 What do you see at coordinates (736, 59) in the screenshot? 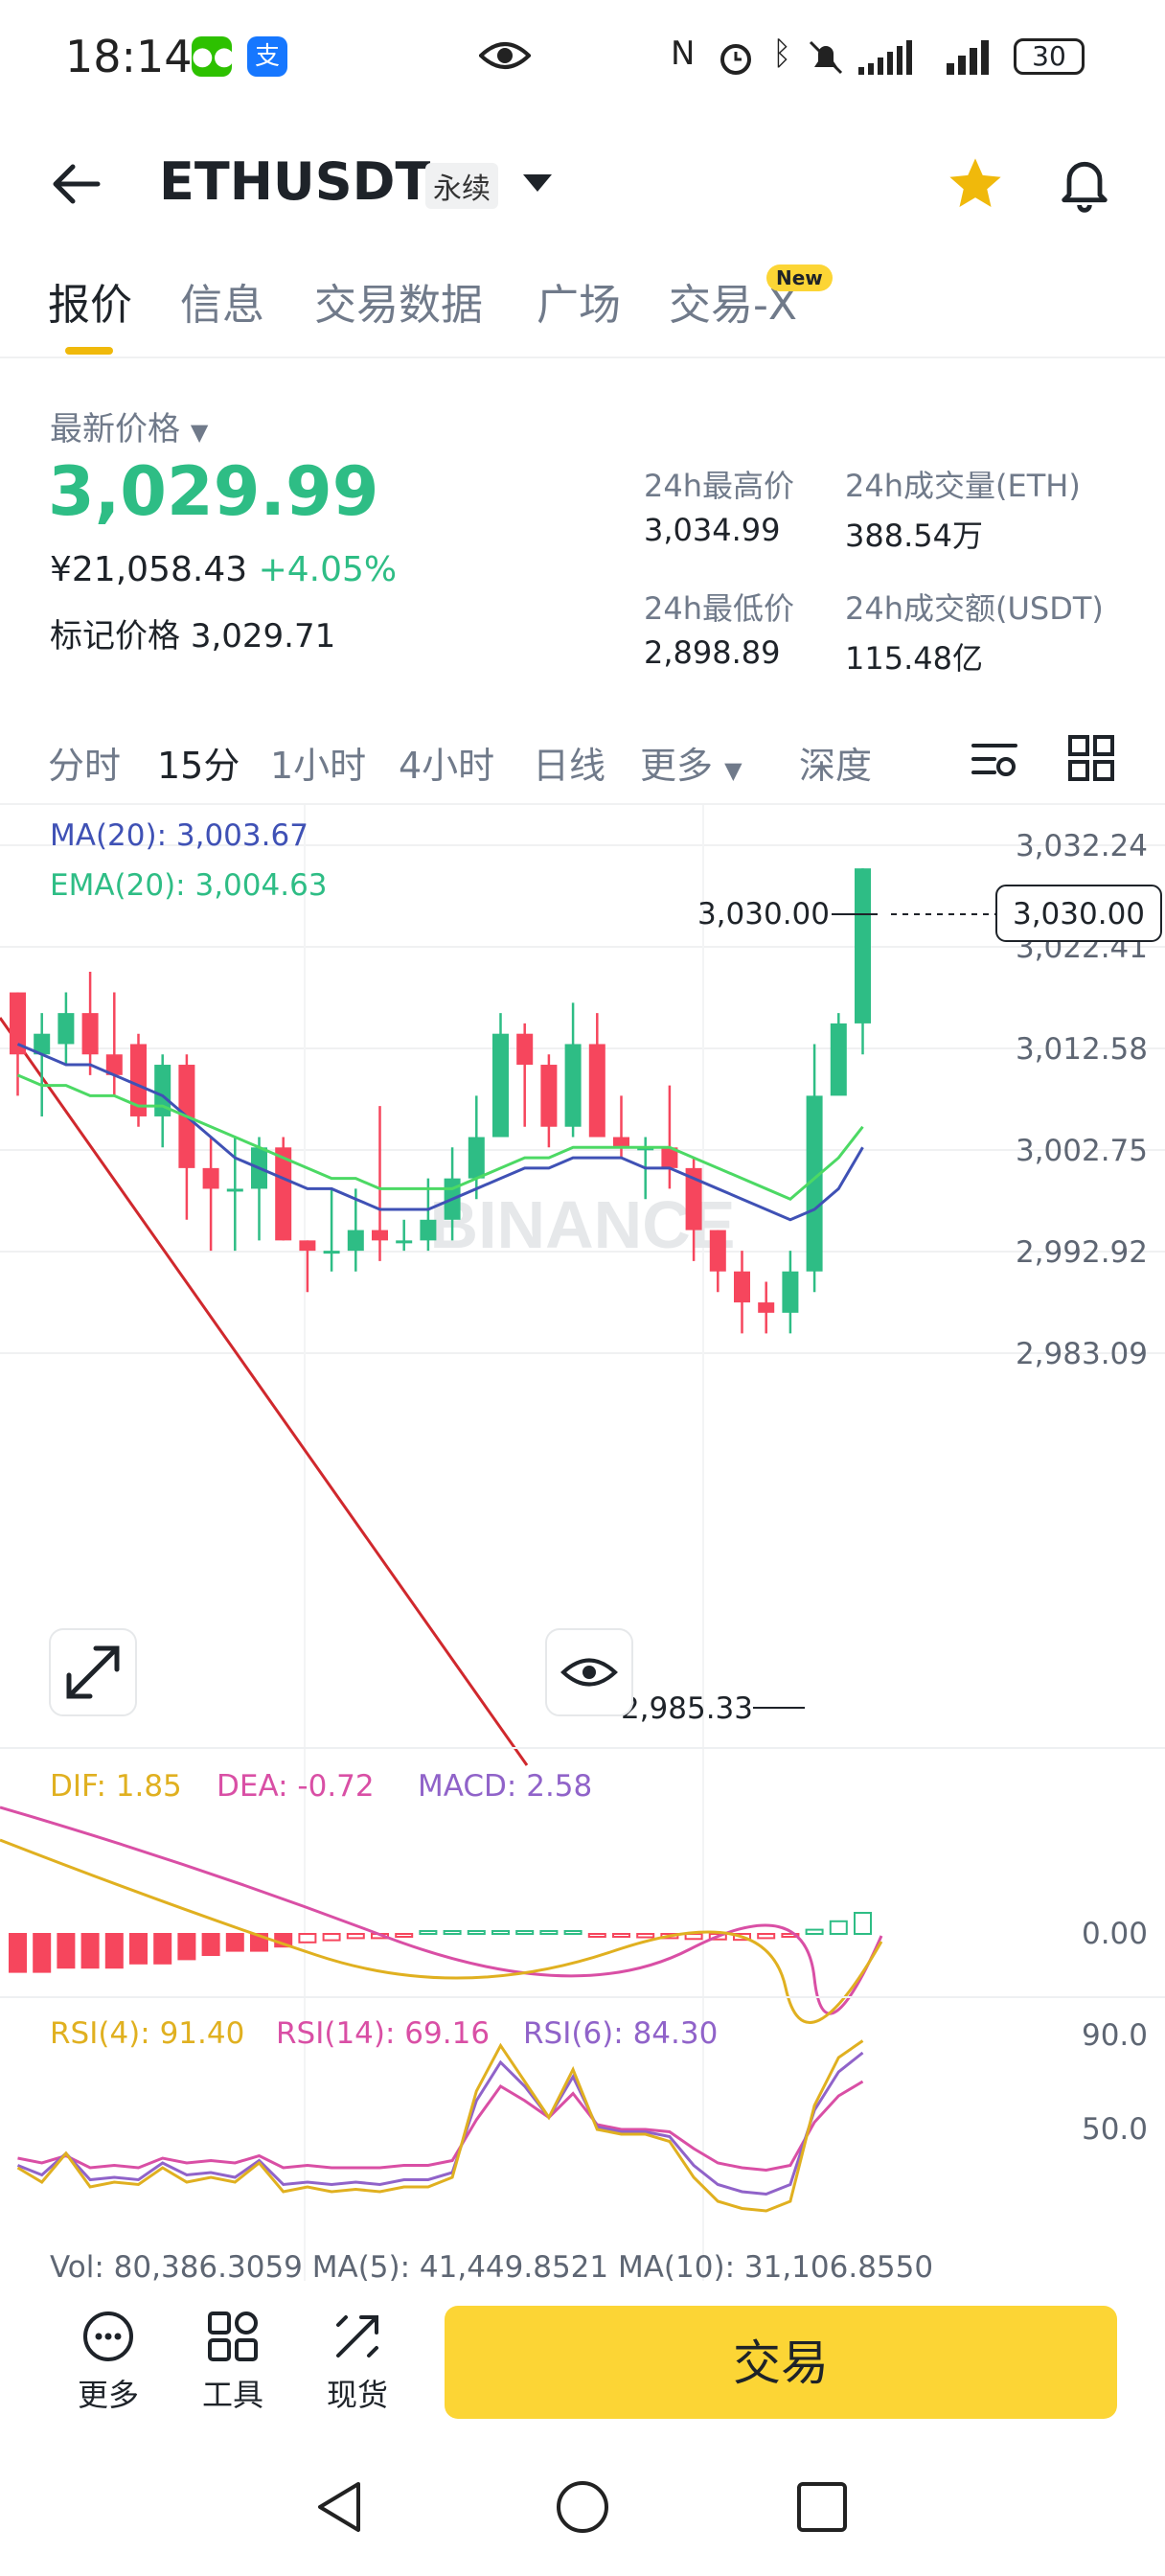
I see `alarm-icon` at bounding box center [736, 59].